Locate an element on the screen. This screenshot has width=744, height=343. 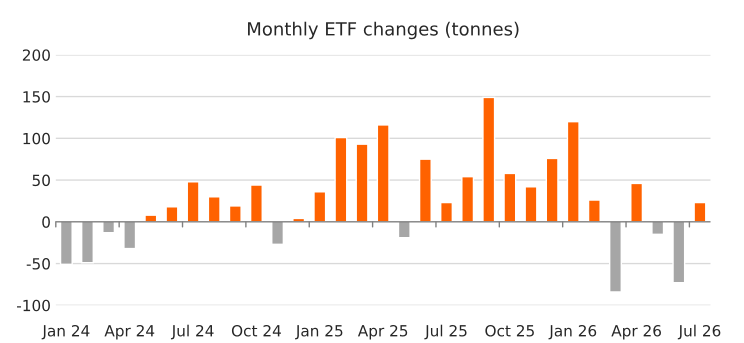
y-tick-label: -50 is located at coordinates (38, 264).